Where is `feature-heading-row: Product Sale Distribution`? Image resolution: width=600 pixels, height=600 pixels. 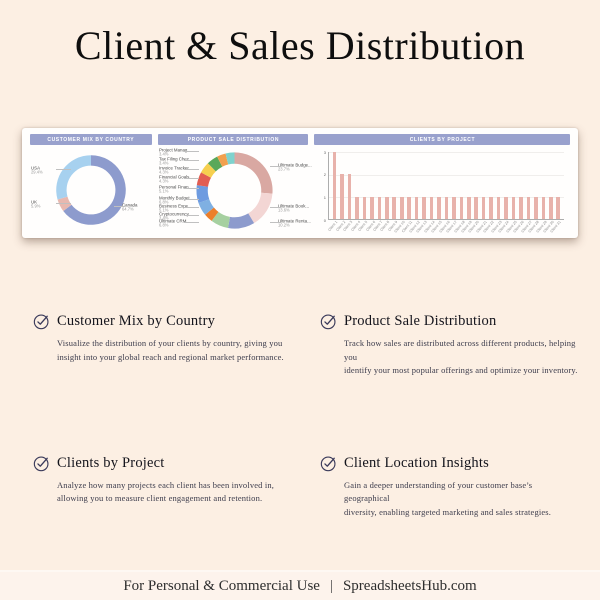
feature-heading-row: Product Sale Distribution is located at coordinates (449, 321).